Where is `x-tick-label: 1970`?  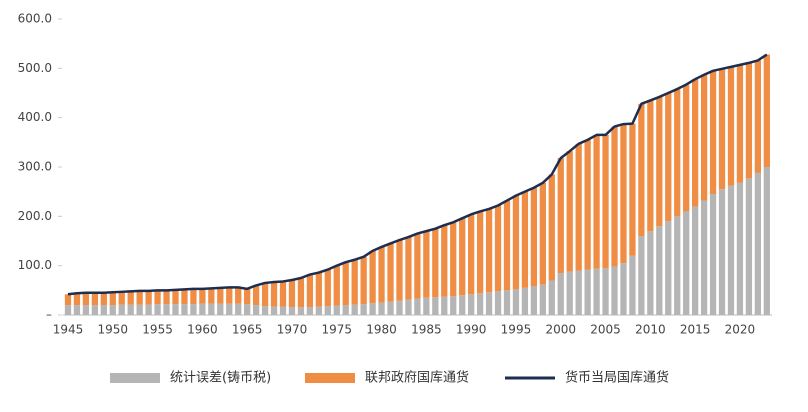 x-tick-label: 1970 is located at coordinates (292, 330).